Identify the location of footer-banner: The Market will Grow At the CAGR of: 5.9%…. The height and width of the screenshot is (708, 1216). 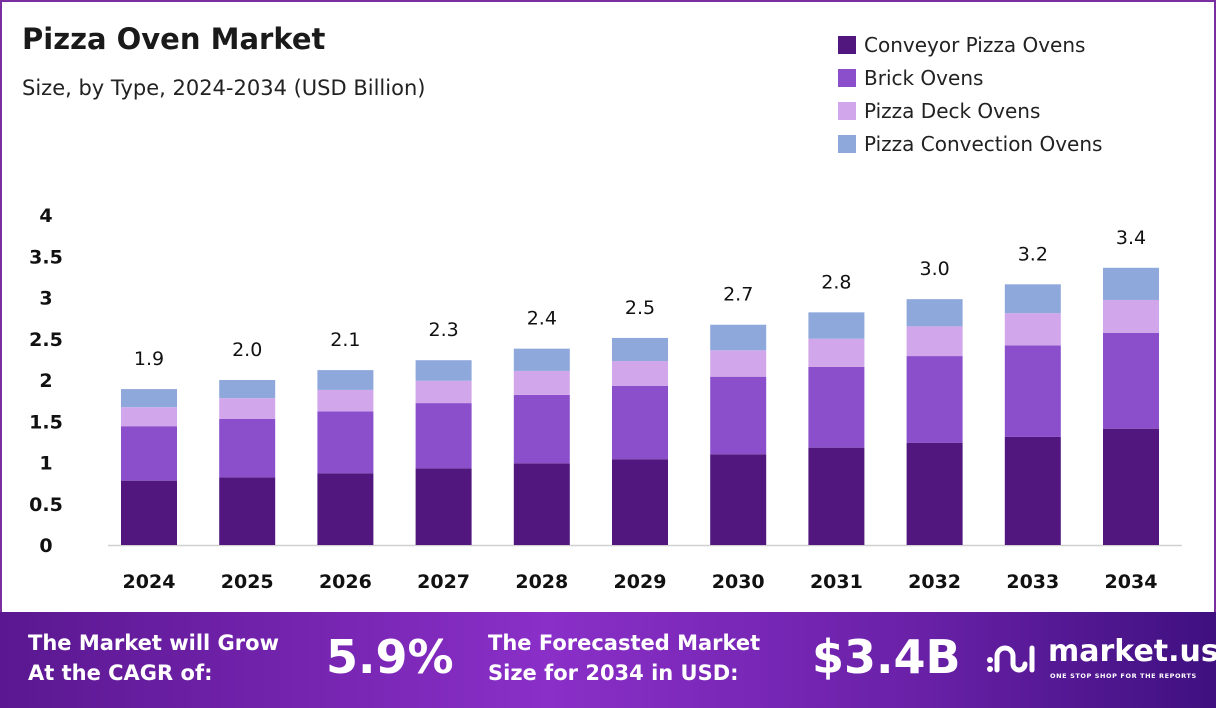
(608, 660).